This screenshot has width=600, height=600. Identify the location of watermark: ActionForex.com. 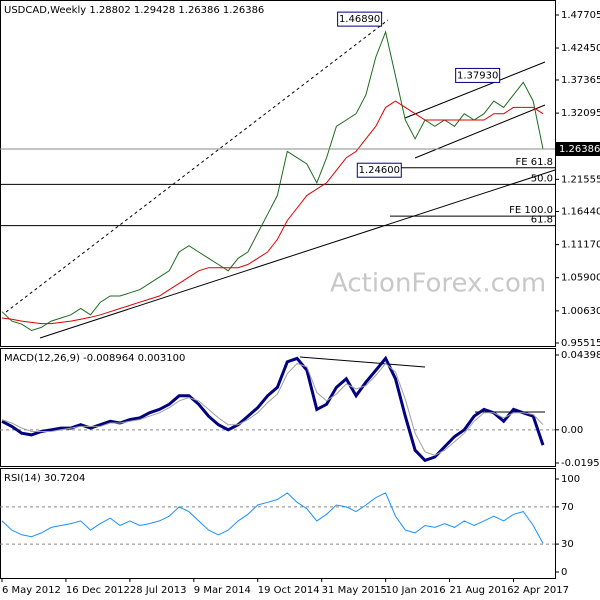
(438, 284).